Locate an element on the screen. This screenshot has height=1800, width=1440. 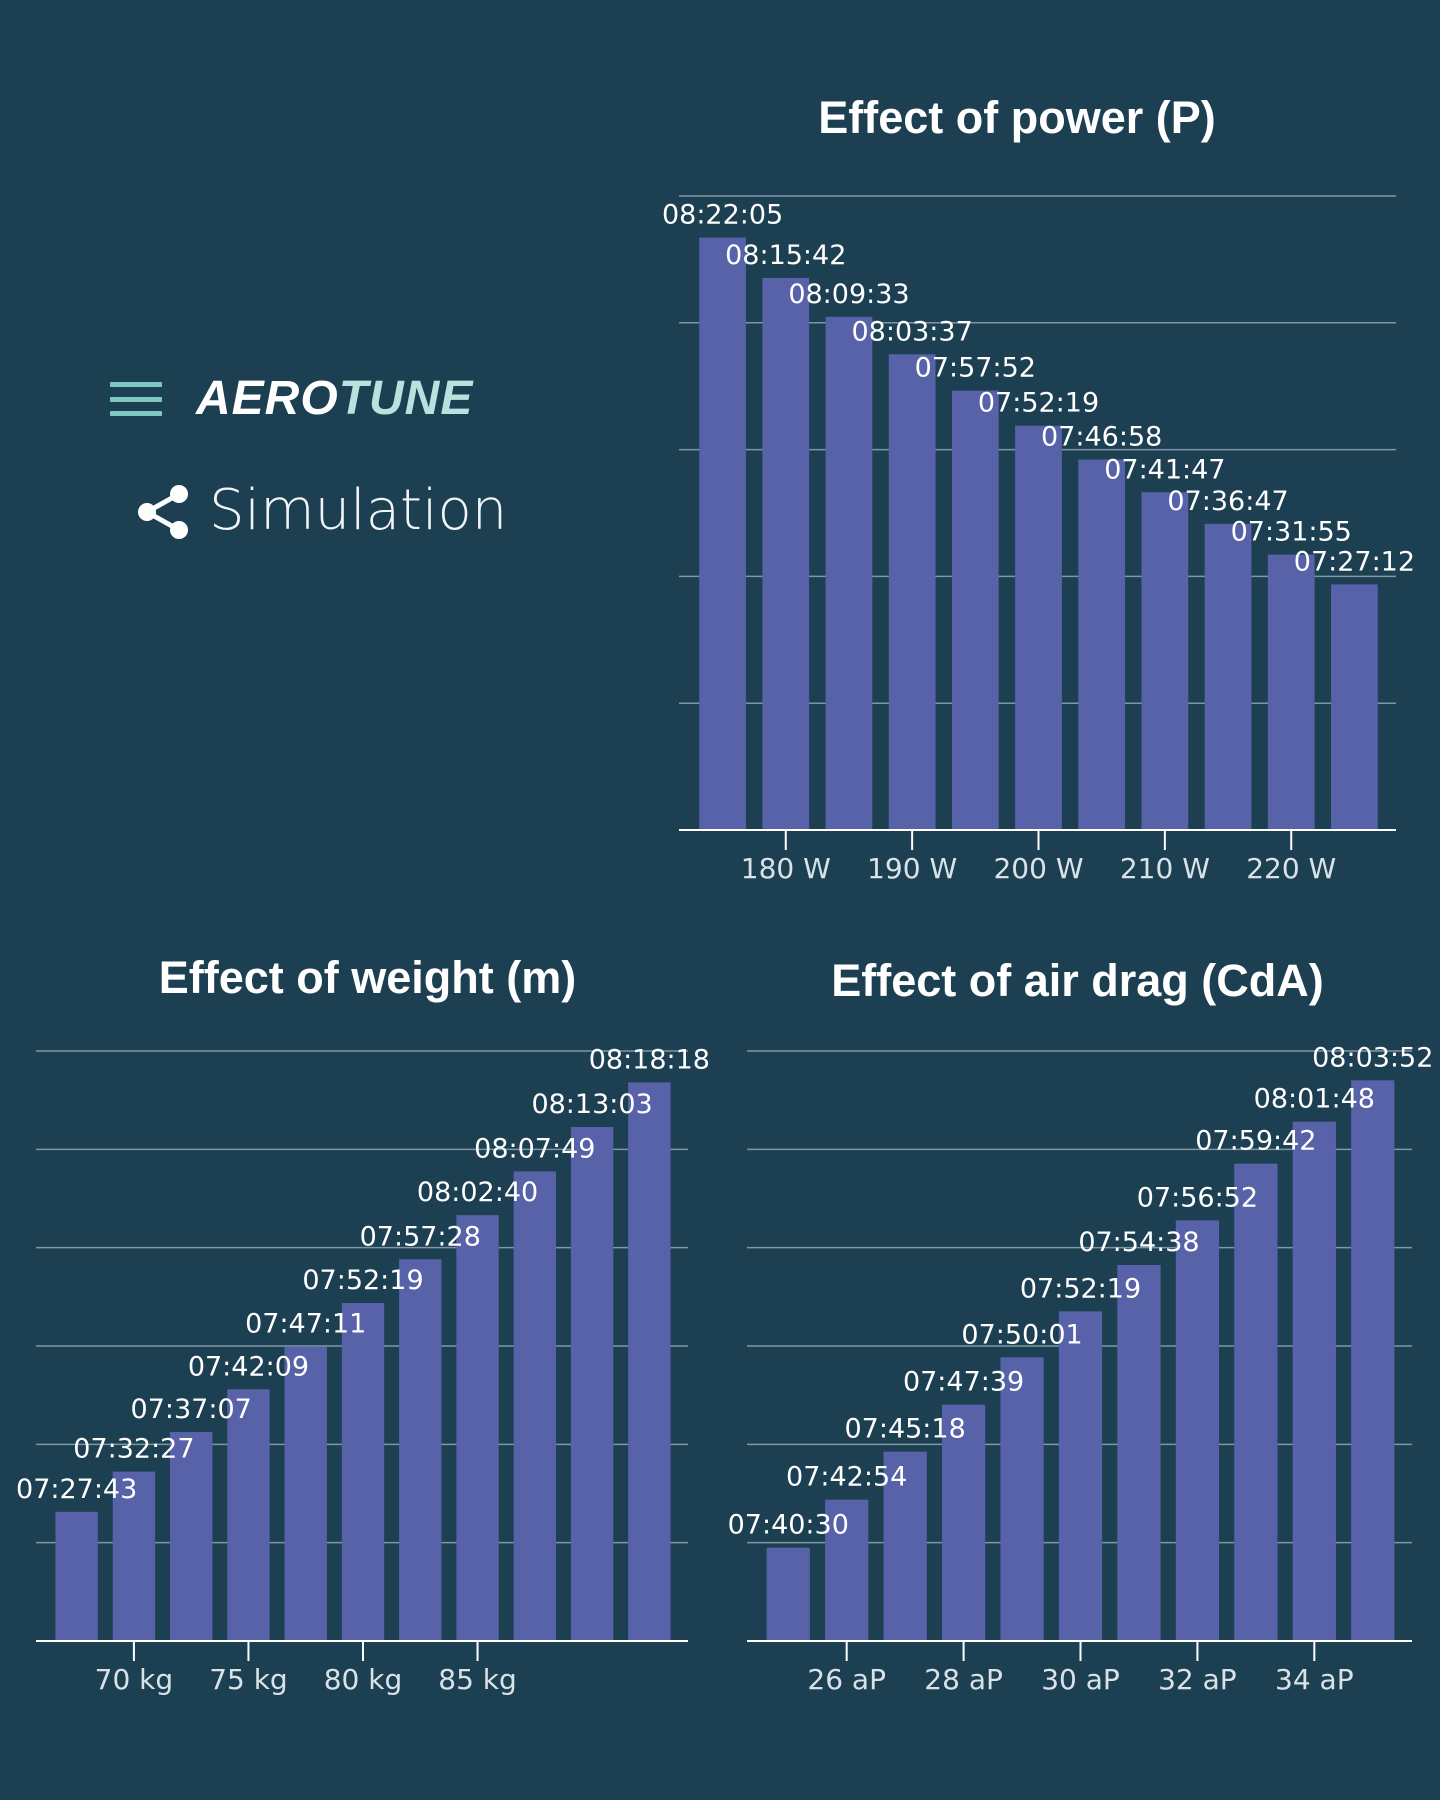
logo-part-tune: TUNE is located at coordinates (406, 398).